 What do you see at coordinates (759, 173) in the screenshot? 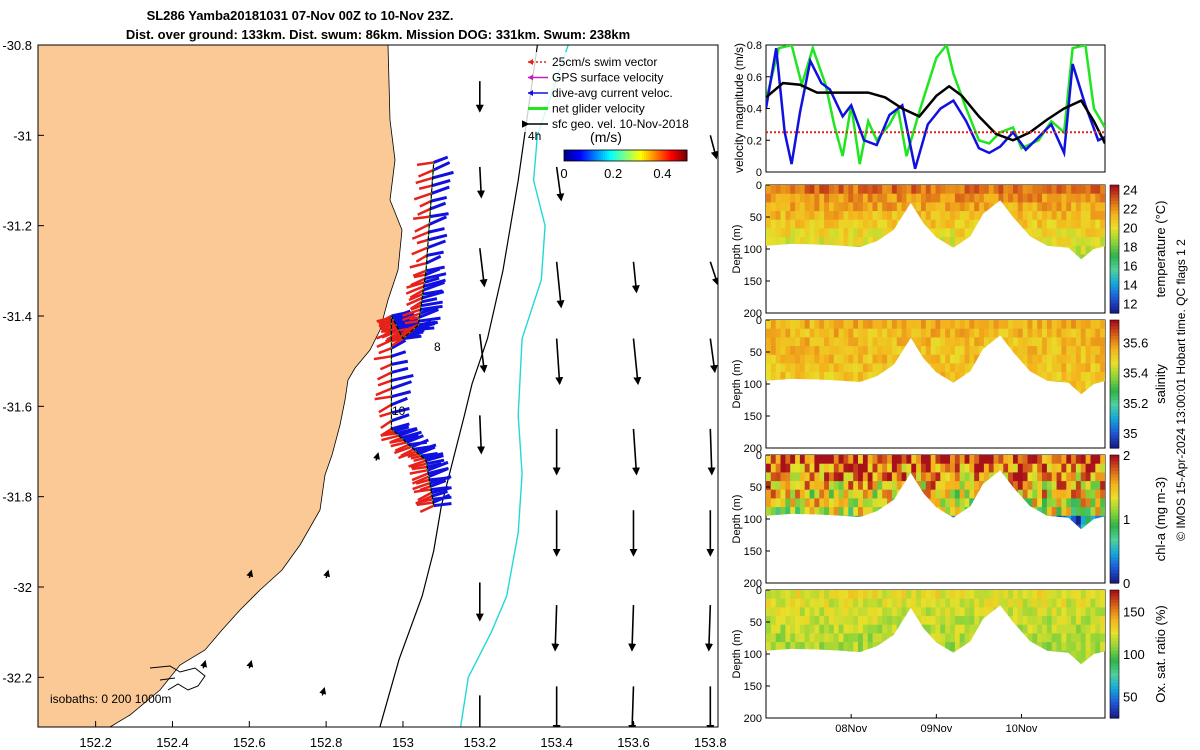
I see `velocity-y-tick-label: 0` at bounding box center [759, 173].